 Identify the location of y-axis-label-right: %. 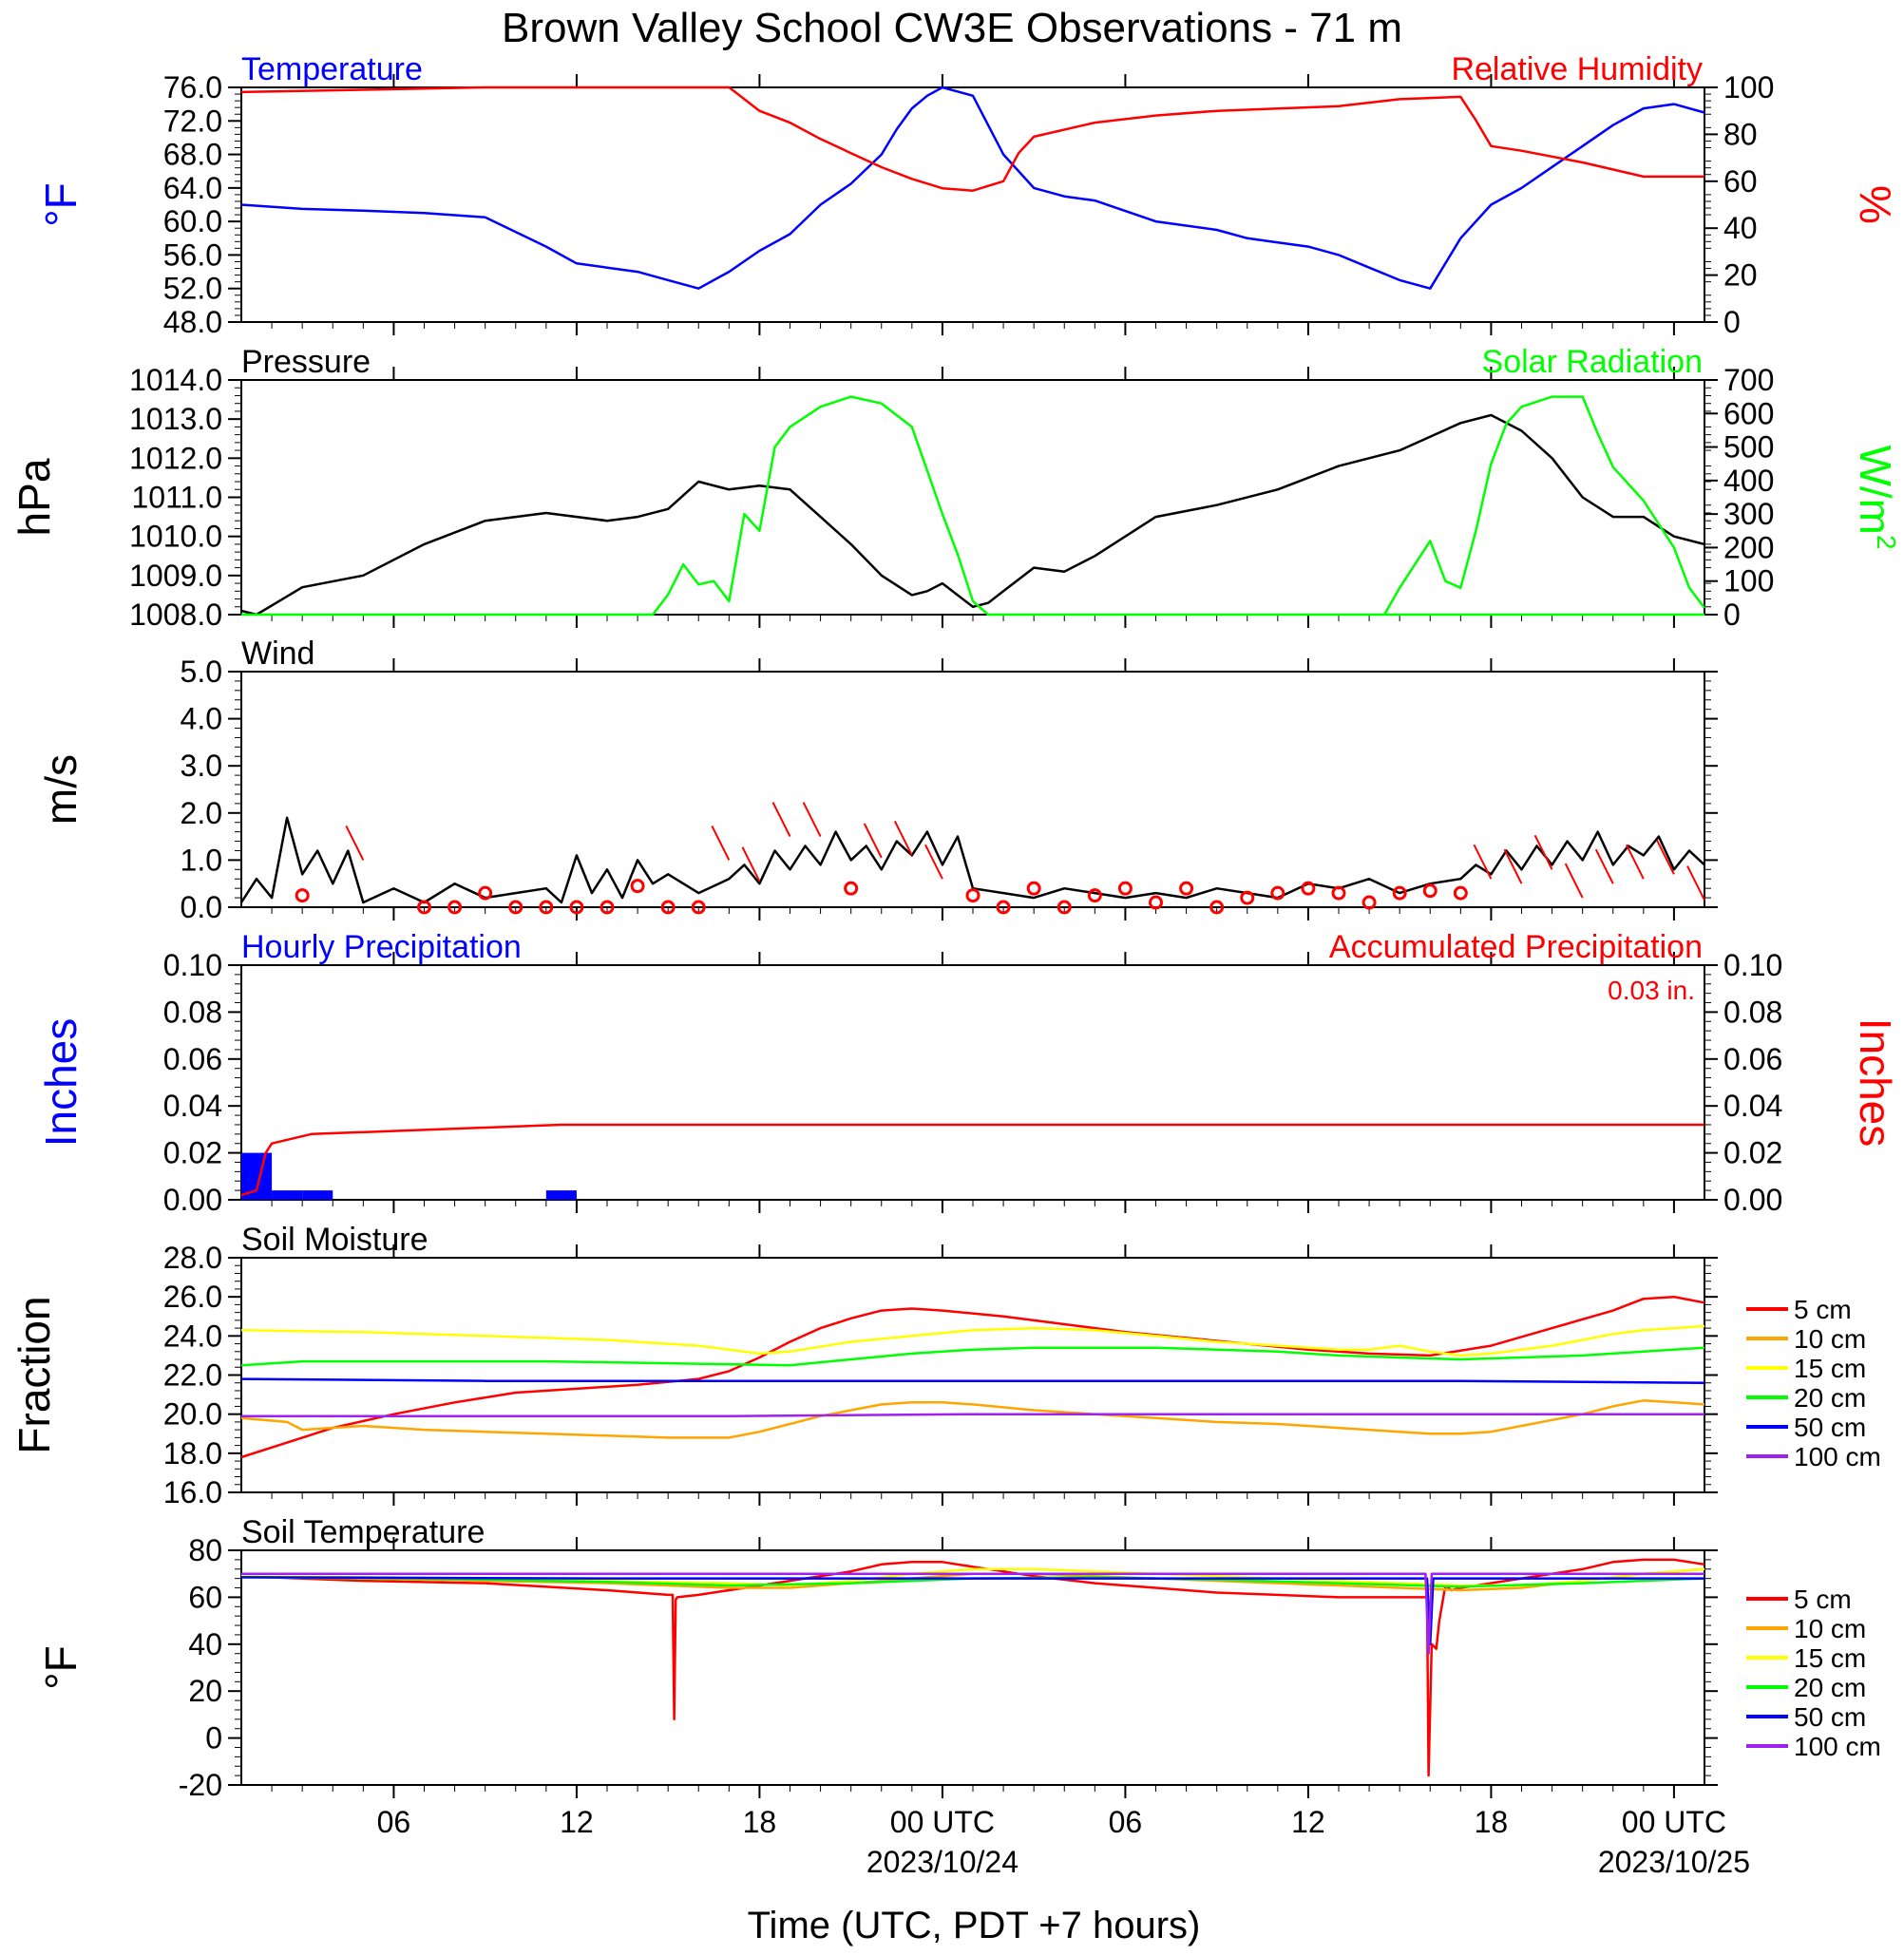
(1875, 204).